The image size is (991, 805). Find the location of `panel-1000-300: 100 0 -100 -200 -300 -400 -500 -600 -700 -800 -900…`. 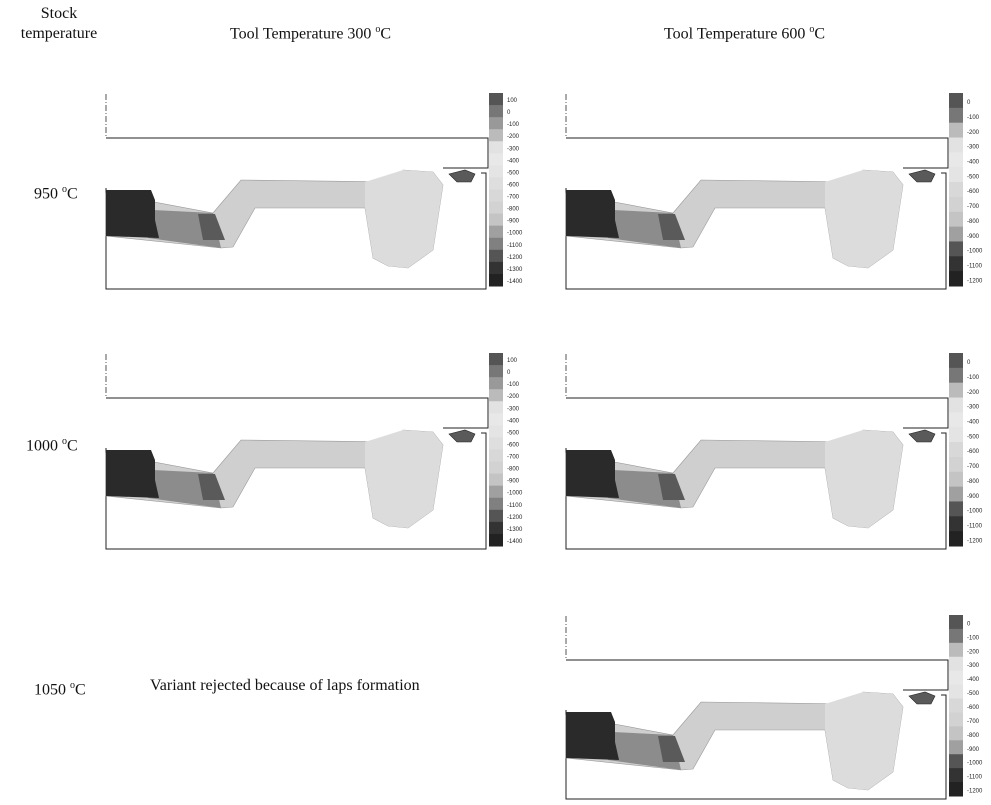

panel-1000-300: 100 0 -100 -200 -300 -400 -500 -600 -700 -800 -900… is located at coordinates (313, 452).